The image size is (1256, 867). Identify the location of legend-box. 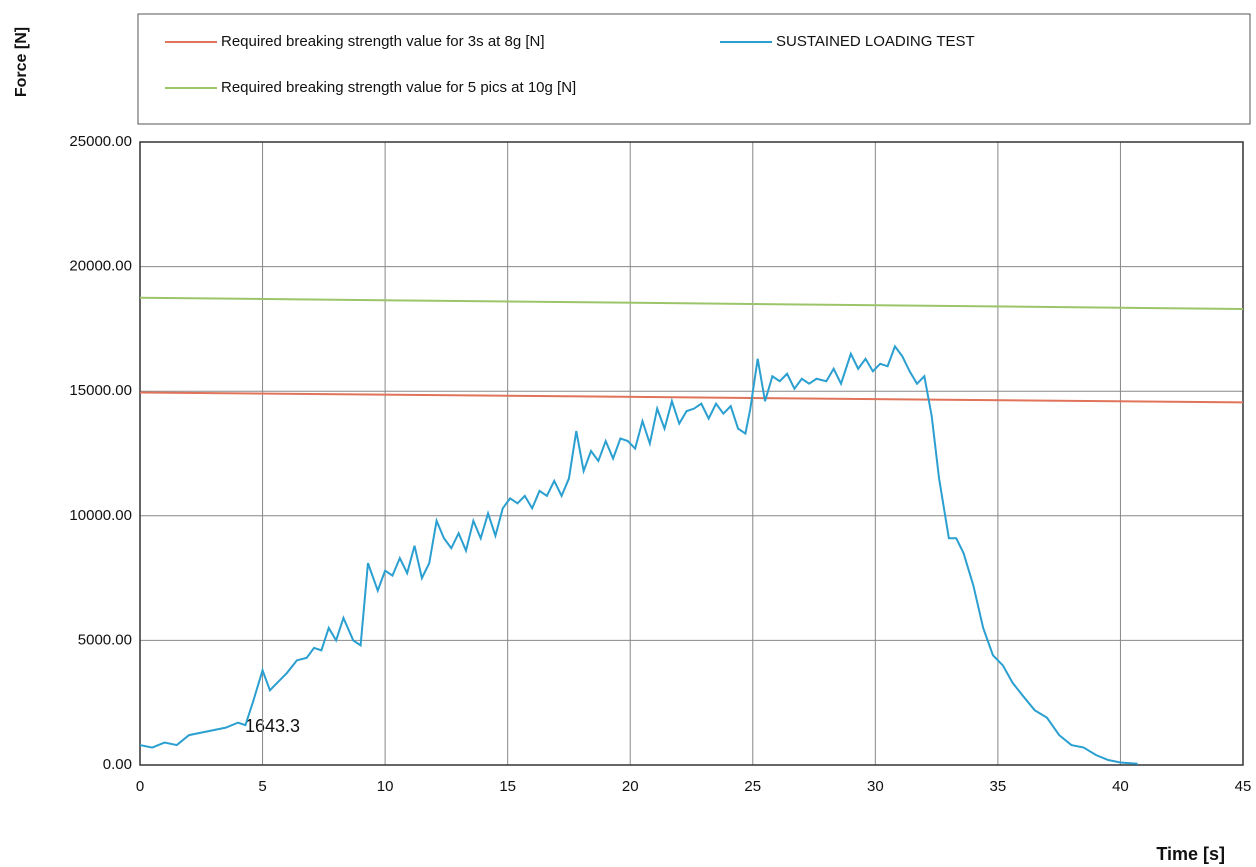
(694, 69).